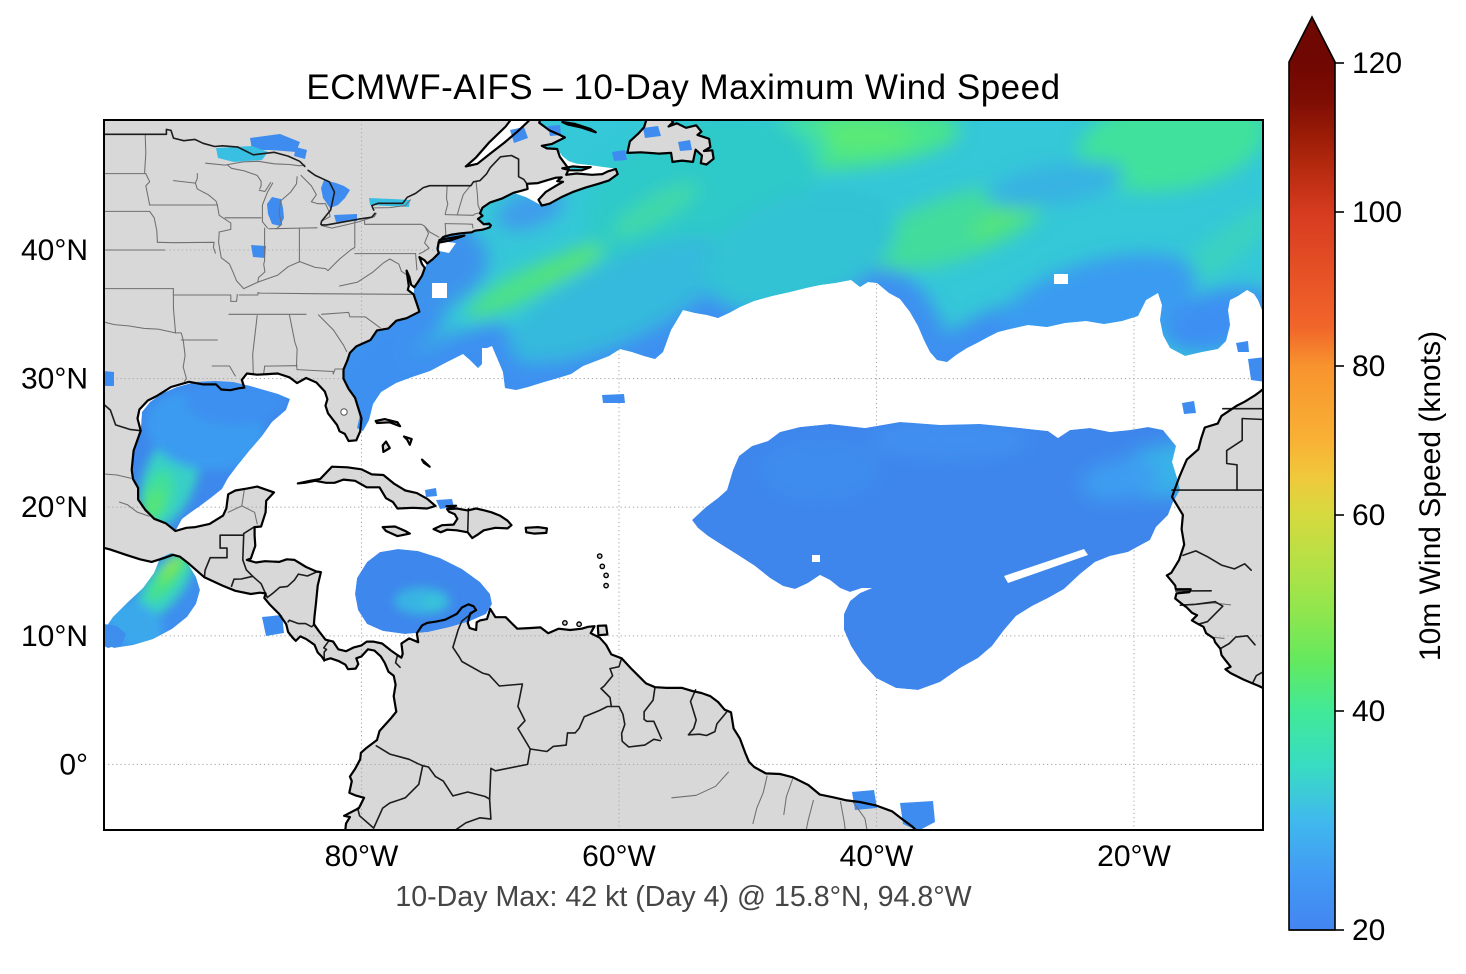  I want to click on svg-text: 60°W, so click(619, 856).